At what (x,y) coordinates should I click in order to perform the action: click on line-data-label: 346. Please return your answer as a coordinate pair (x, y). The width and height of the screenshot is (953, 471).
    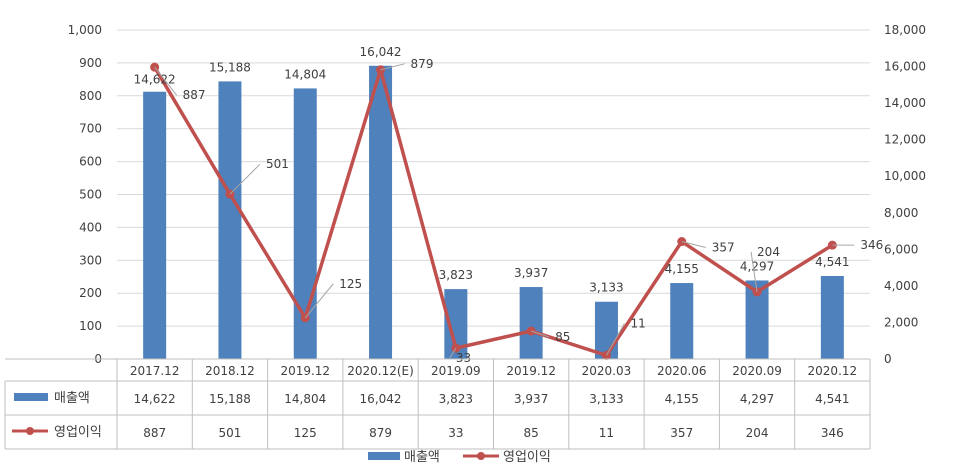
    Looking at the image, I should click on (871, 245).